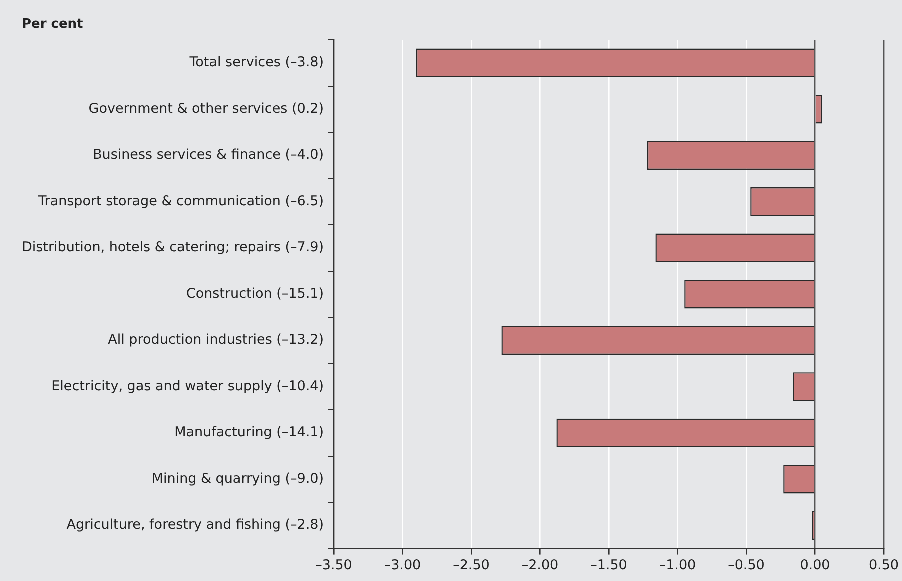 The height and width of the screenshot is (581, 902). Describe the element at coordinates (188, 386) in the screenshot. I see `y-tick-label: Electricity, gas and water supply (–10.4)` at that location.